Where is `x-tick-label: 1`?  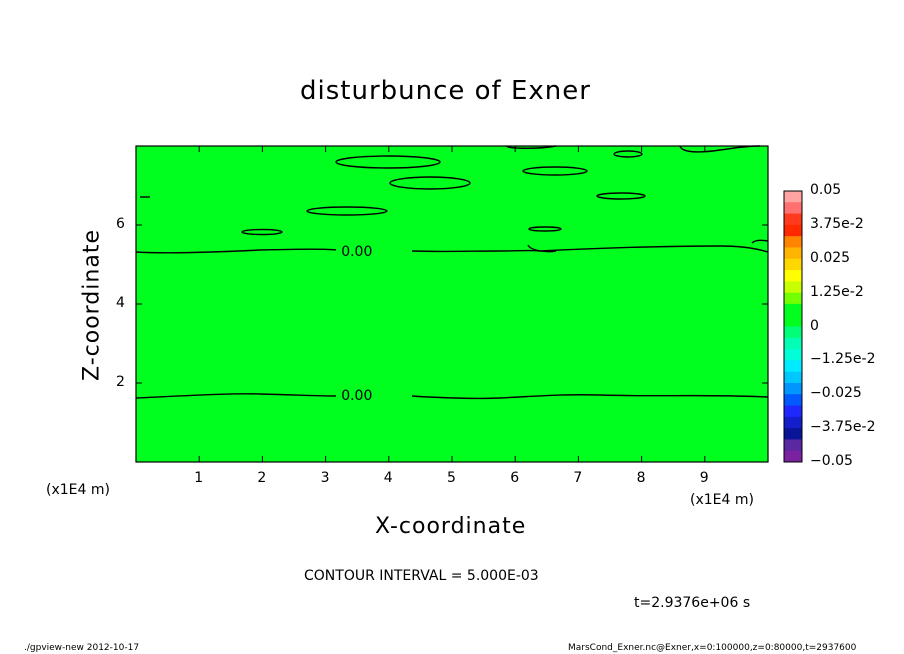 x-tick-label: 1 is located at coordinates (199, 478).